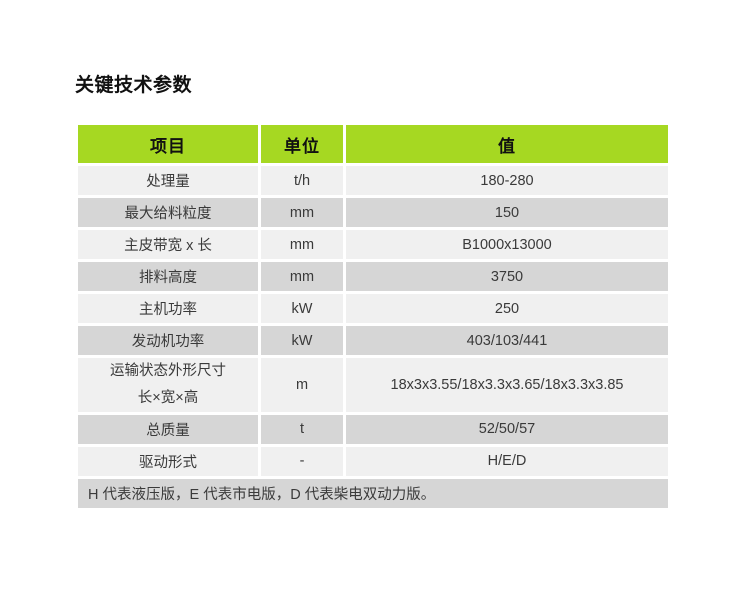  Describe the element at coordinates (507, 212) in the screenshot. I see `param-value: 150` at that location.